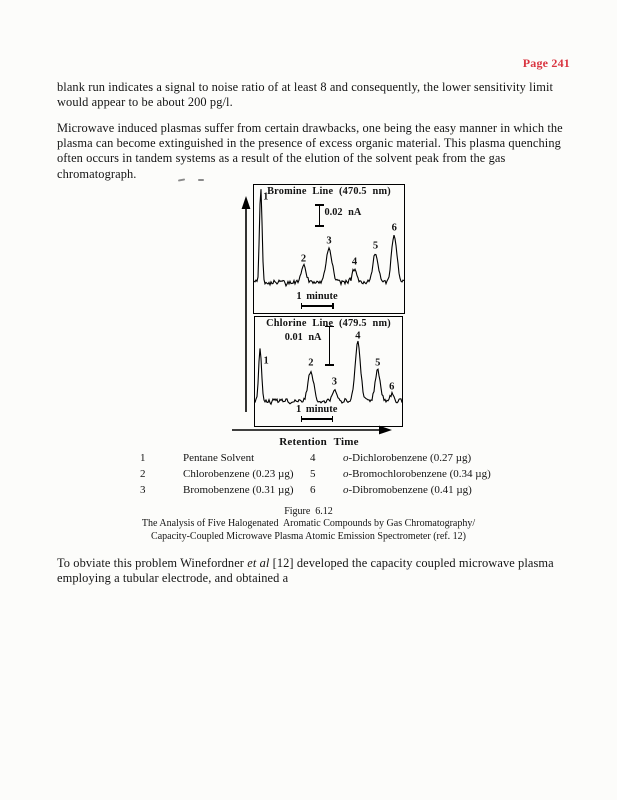  Describe the element at coordinates (97, 173) in the screenshot. I see `paragraph-line: chromatograph.` at that location.